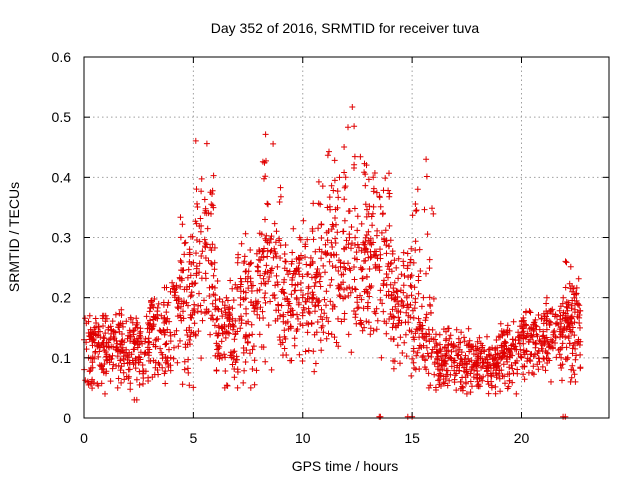  What do you see at coordinates (62, 117) in the screenshot?
I see `y-tick-label: 0.5` at bounding box center [62, 117].